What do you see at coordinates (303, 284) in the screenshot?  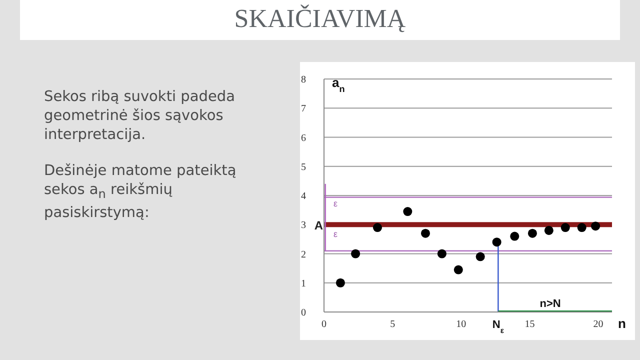 I see `y-tick-label: 1` at bounding box center [303, 284].